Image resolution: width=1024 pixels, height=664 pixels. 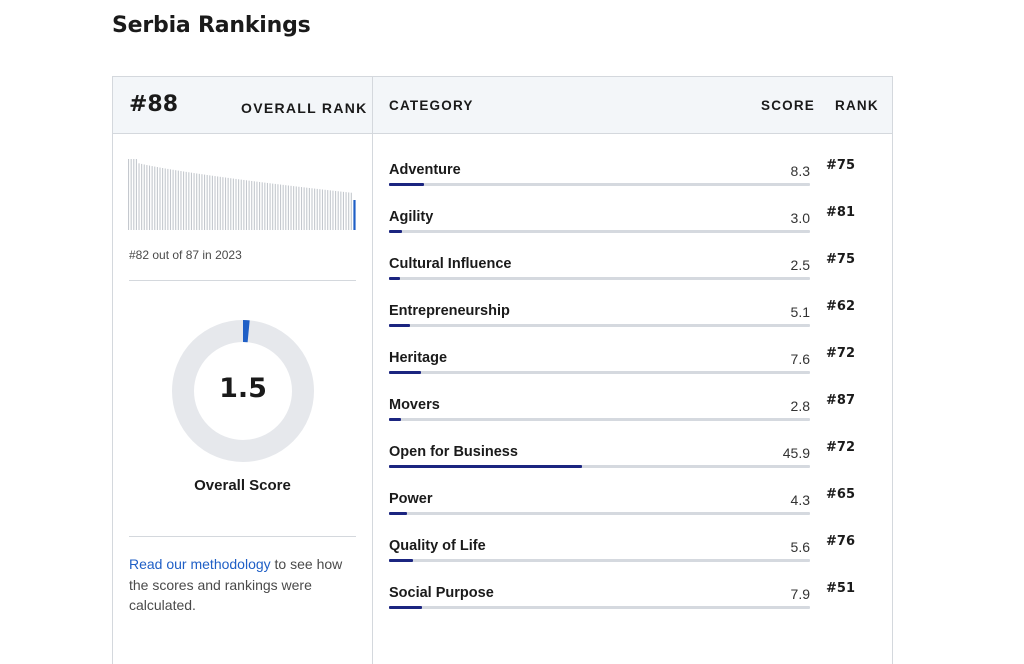 What do you see at coordinates (800, 171) in the screenshot?
I see `category-score: 8.3` at bounding box center [800, 171].